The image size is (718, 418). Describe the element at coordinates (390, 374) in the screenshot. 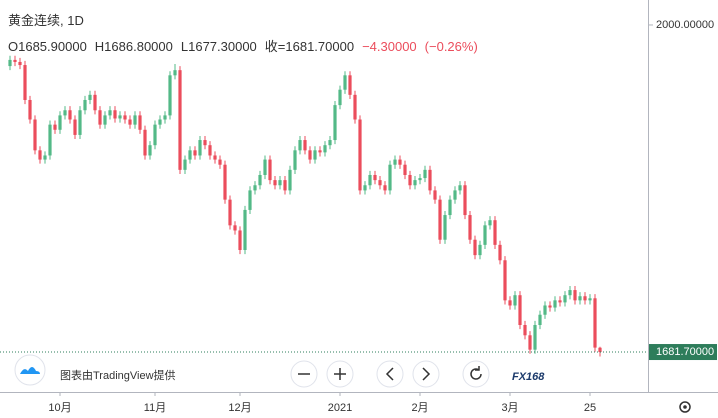

I see `scroll-left-button` at that location.